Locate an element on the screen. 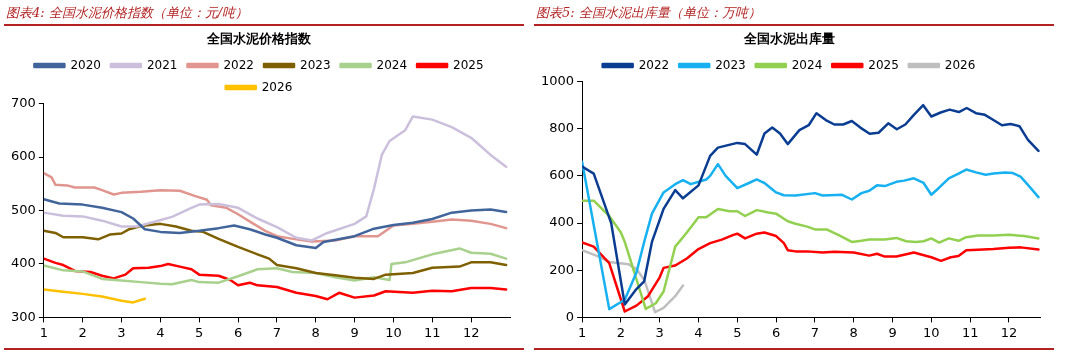 The width and height of the screenshot is (1065, 356). y-tick-label: 0 is located at coordinates (570, 316).